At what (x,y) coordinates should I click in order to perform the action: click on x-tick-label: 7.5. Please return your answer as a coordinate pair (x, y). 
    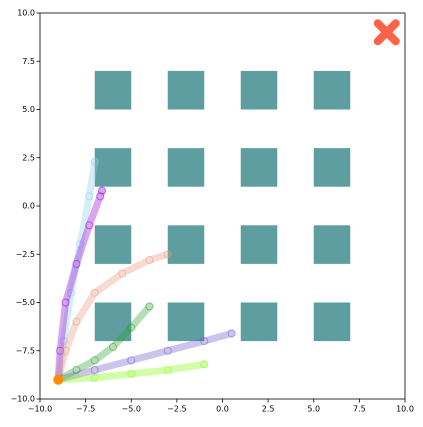
    Looking at the image, I should click on (359, 409).